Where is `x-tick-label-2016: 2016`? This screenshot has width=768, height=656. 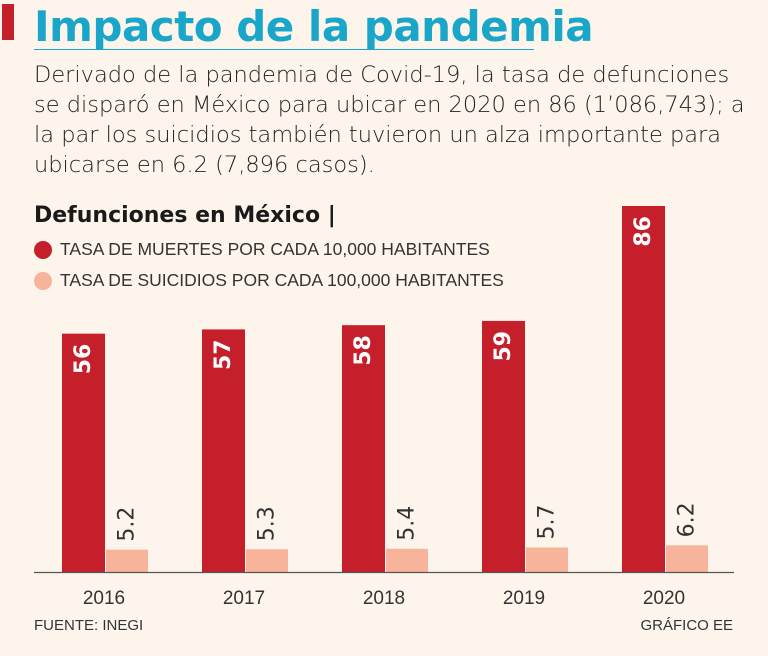
x-tick-label-2016: 2016 is located at coordinates (104, 598).